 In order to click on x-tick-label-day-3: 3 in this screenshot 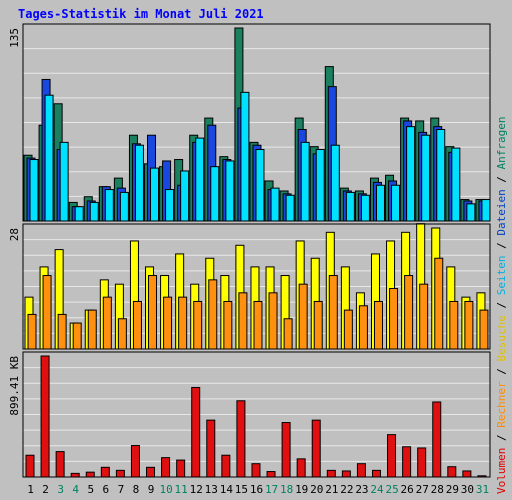, I will do `click(60, 489)`.